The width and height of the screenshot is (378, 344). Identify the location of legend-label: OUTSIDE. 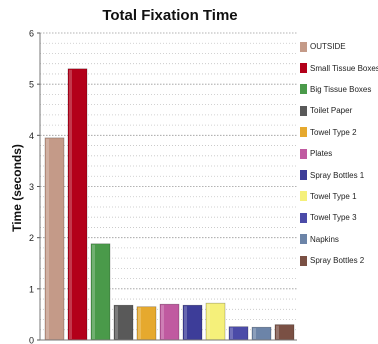
(328, 47).